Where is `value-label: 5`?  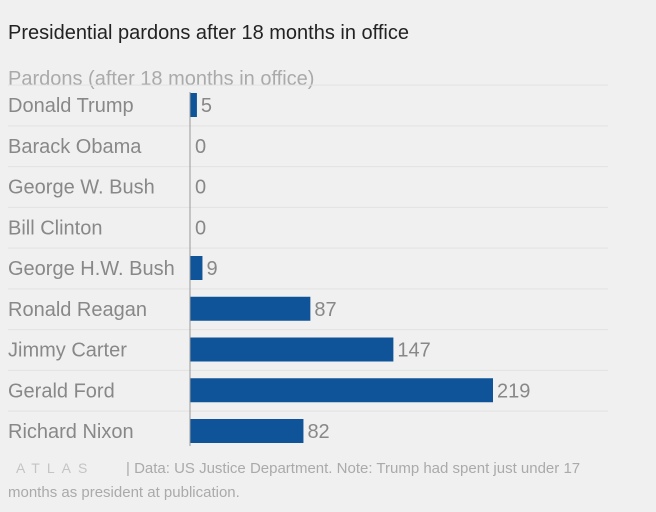 value-label: 5 is located at coordinates (206, 106).